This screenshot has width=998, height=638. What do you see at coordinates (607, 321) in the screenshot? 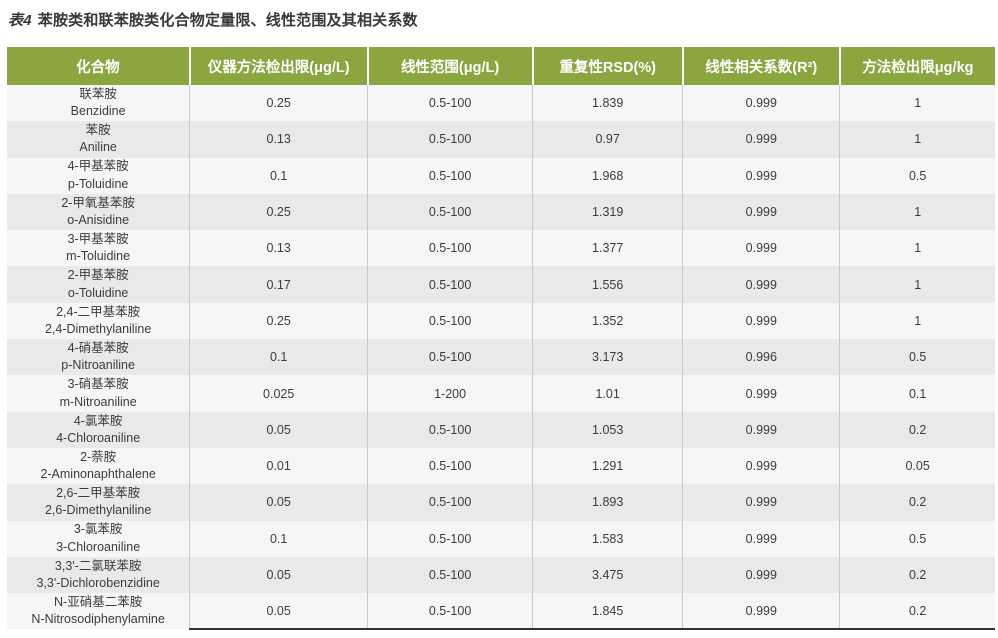
I see `rsd-cell: 1.352` at bounding box center [607, 321].